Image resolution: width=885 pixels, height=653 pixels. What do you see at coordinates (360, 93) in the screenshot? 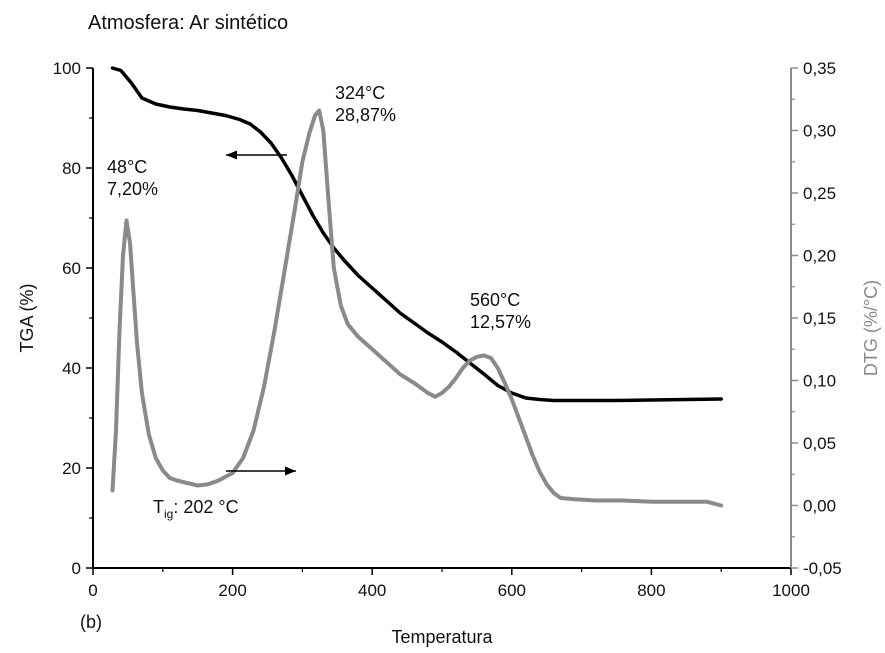
I see `peak-annotation-temp: 324°C` at bounding box center [360, 93].